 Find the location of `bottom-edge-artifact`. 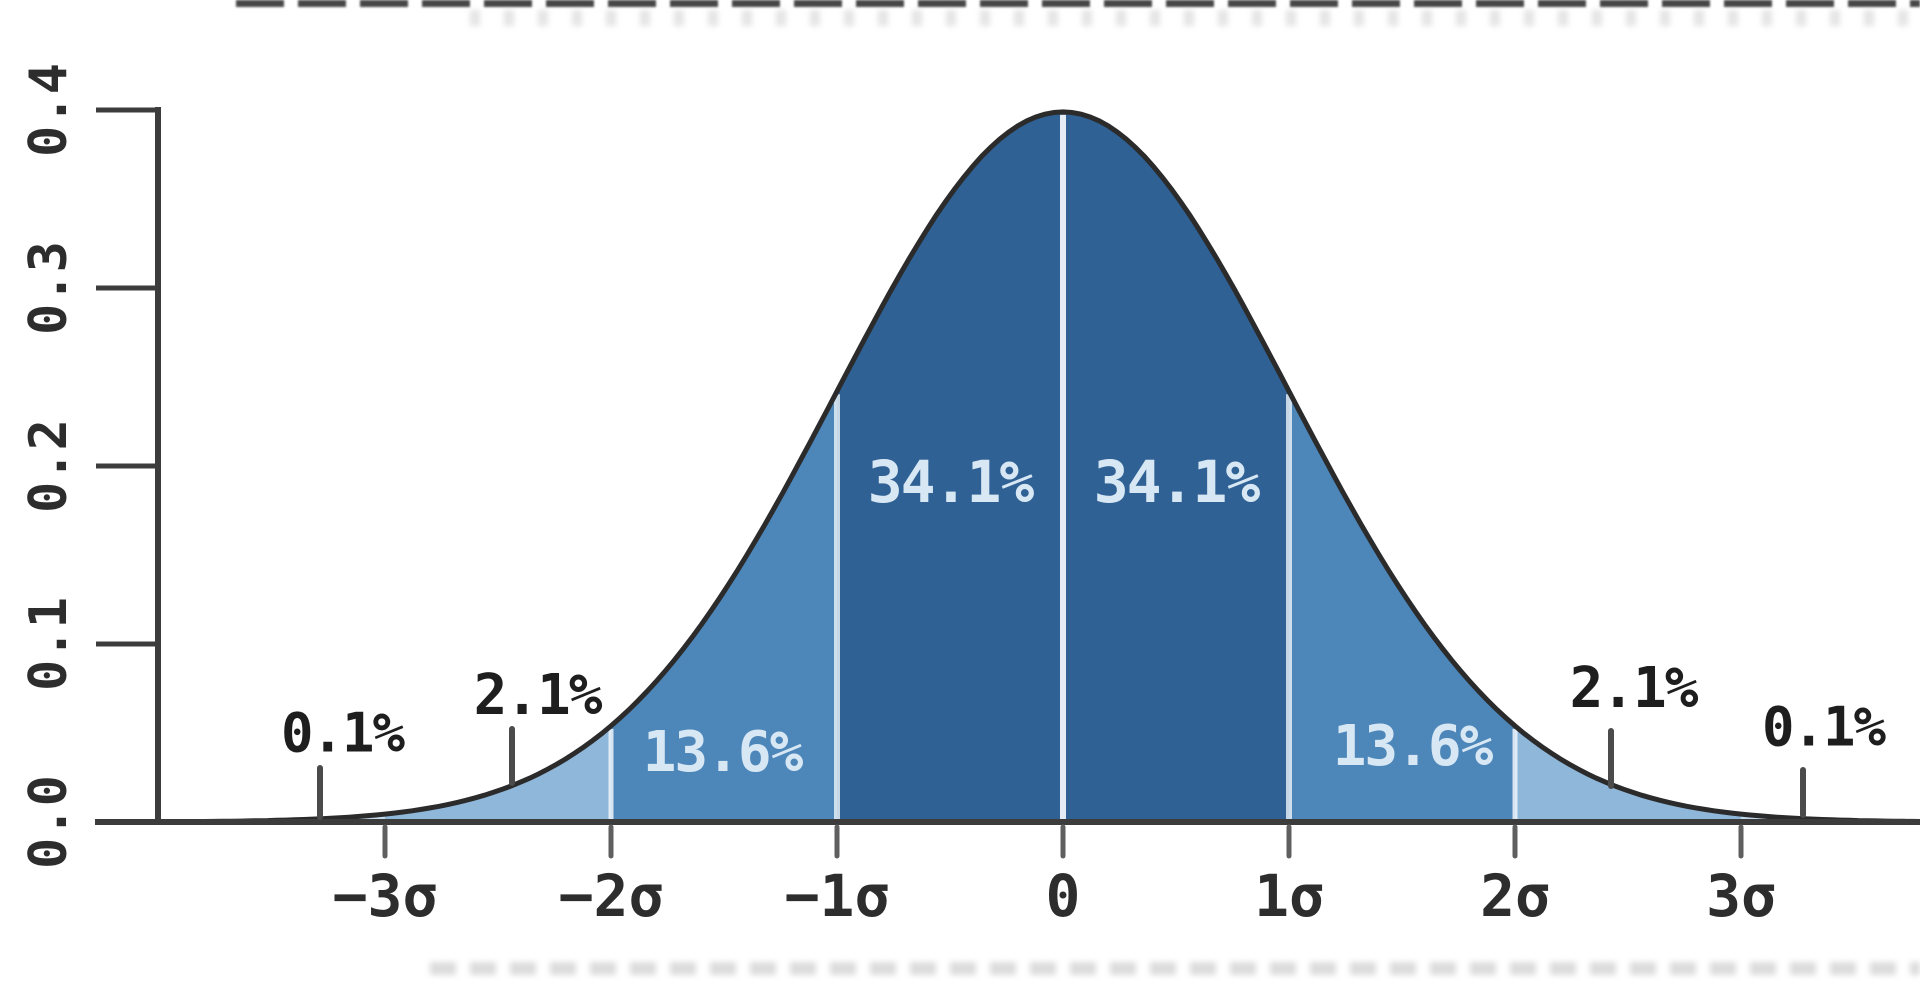

bottom-edge-artifact is located at coordinates (1175, 968).